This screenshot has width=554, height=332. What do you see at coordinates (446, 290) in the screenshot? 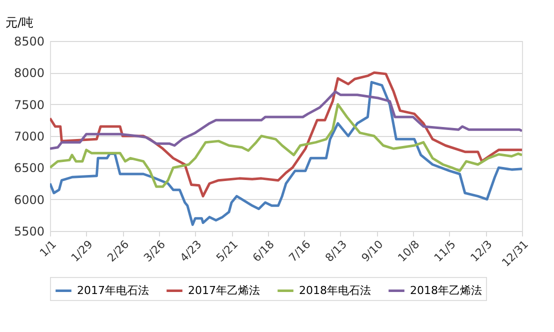
I see `legend-label: 2018年乙烯法` at bounding box center [446, 290].